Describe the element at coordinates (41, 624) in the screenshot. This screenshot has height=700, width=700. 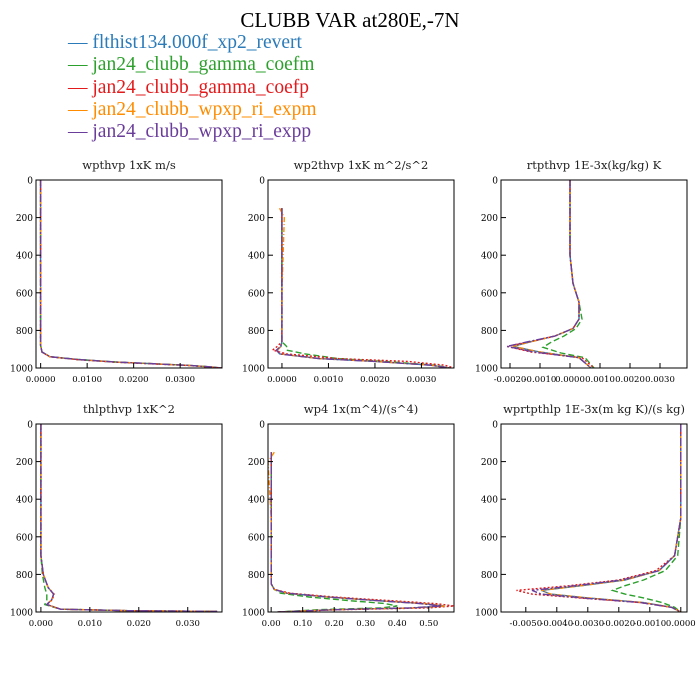
I see `x-tick-label: 0.000` at that location.